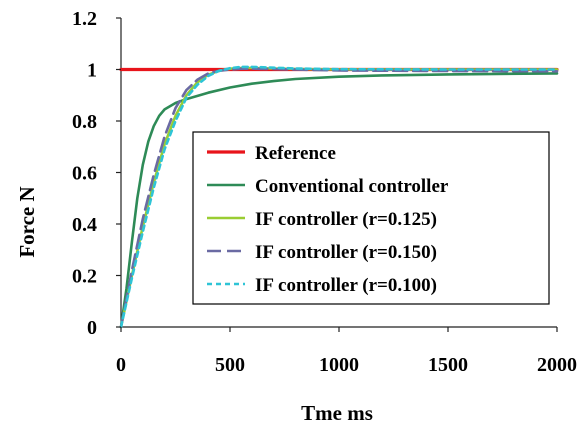 Image resolution: width=582 pixels, height=432 pixels. What do you see at coordinates (339, 365) in the screenshot?
I see `x-tick-label: 1000` at bounding box center [339, 365].